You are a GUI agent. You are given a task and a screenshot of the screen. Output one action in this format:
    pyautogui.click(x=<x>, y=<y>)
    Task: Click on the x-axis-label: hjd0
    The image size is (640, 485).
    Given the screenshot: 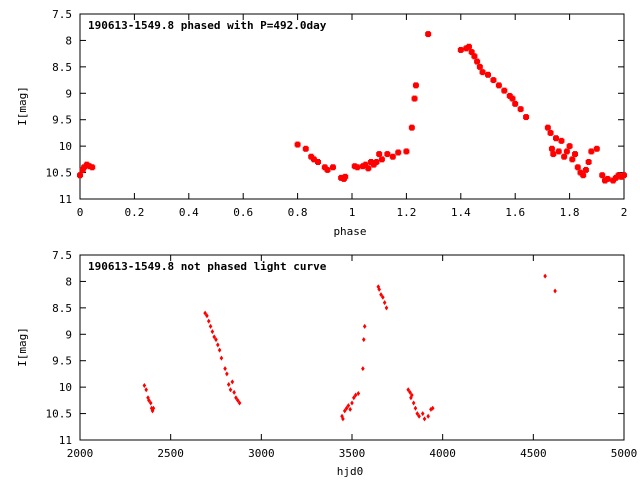 What is the action you would take?
    pyautogui.click(x=350, y=471)
    